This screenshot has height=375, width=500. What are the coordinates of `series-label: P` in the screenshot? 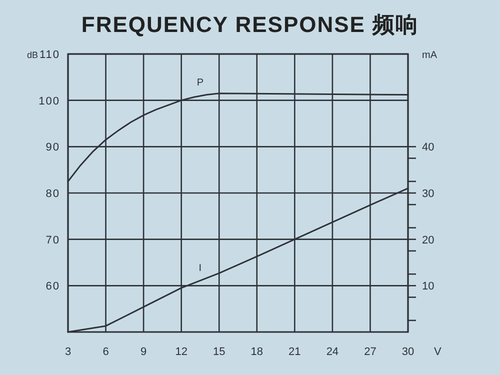 It's located at (200, 82).